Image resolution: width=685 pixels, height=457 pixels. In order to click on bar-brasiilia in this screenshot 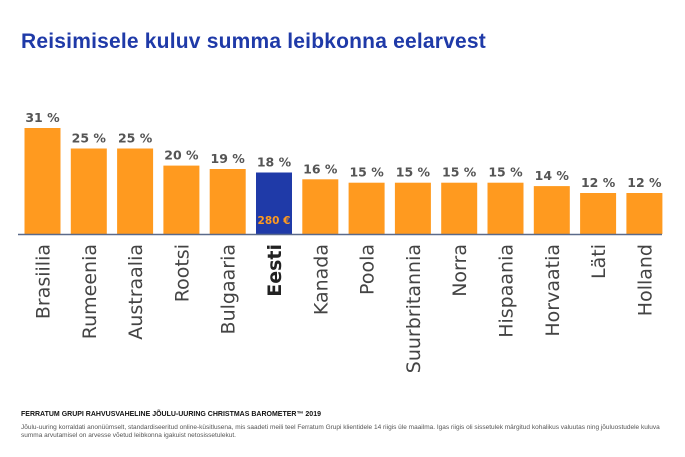, I will do `click(42, 181)`.